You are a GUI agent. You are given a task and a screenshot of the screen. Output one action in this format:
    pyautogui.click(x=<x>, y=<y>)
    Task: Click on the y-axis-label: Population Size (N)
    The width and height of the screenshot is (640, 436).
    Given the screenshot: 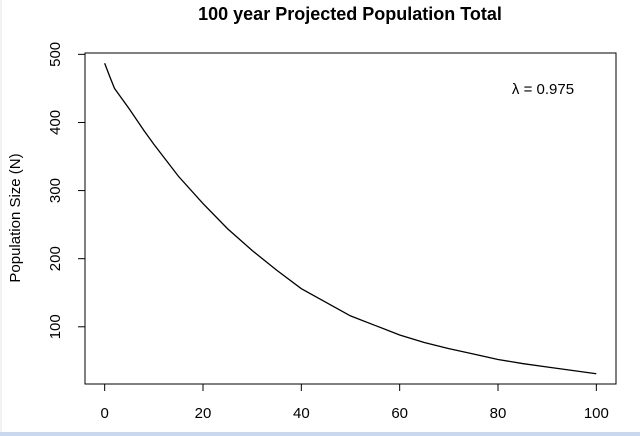 What is the action you would take?
    pyautogui.click(x=15, y=217)
    